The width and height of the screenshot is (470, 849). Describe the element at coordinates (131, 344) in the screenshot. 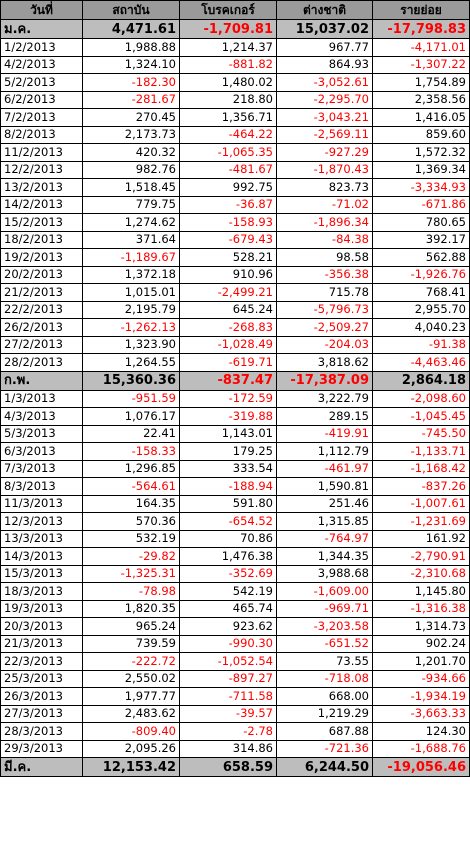

I see `institution-cell: 1,323.90` at that location.